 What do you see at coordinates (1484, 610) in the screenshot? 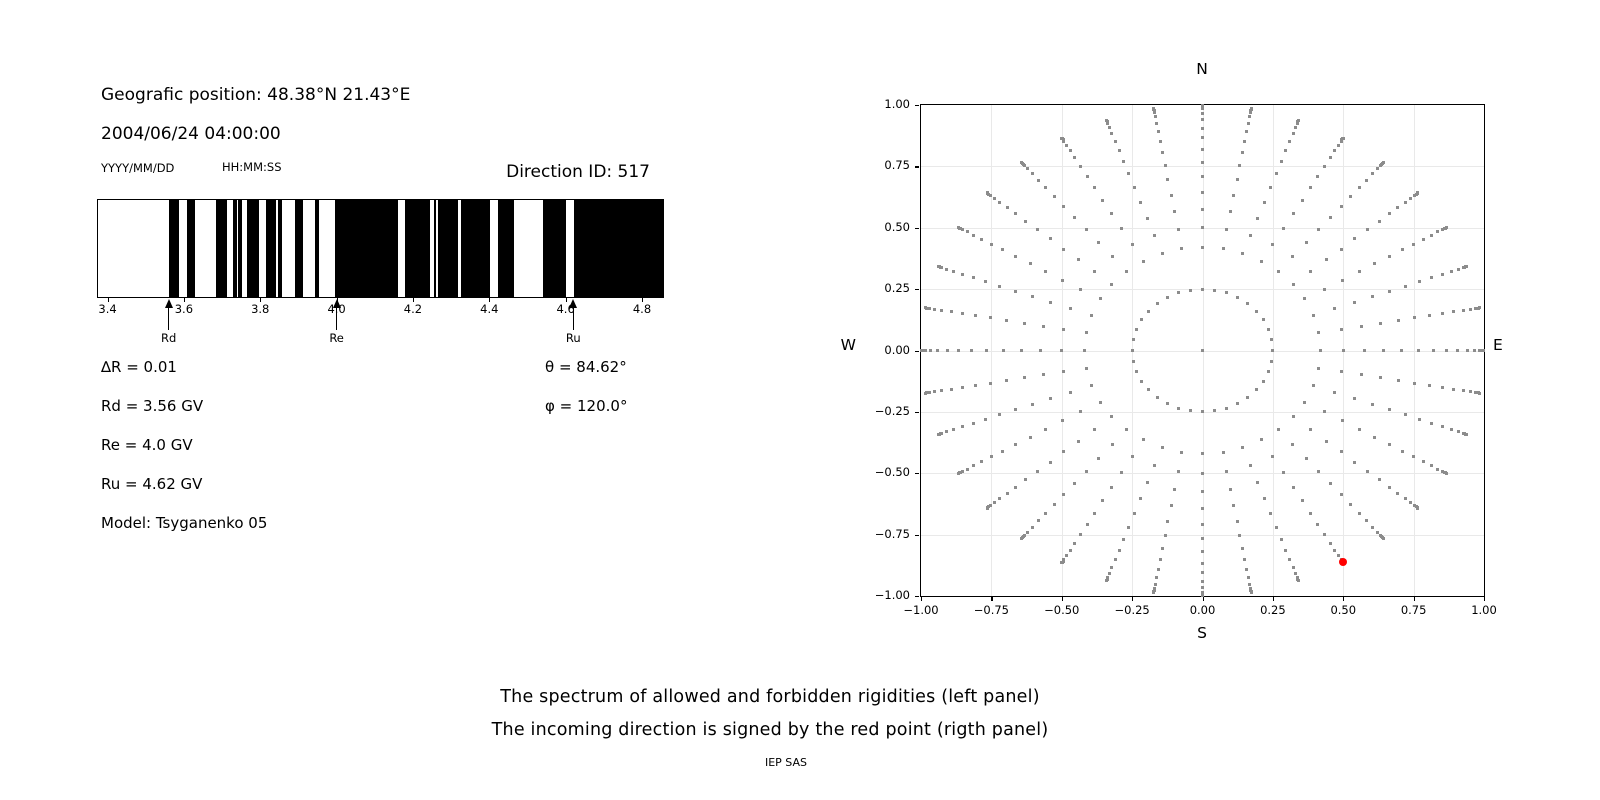
I see `x-tick-label: 1.00` at bounding box center [1484, 610].